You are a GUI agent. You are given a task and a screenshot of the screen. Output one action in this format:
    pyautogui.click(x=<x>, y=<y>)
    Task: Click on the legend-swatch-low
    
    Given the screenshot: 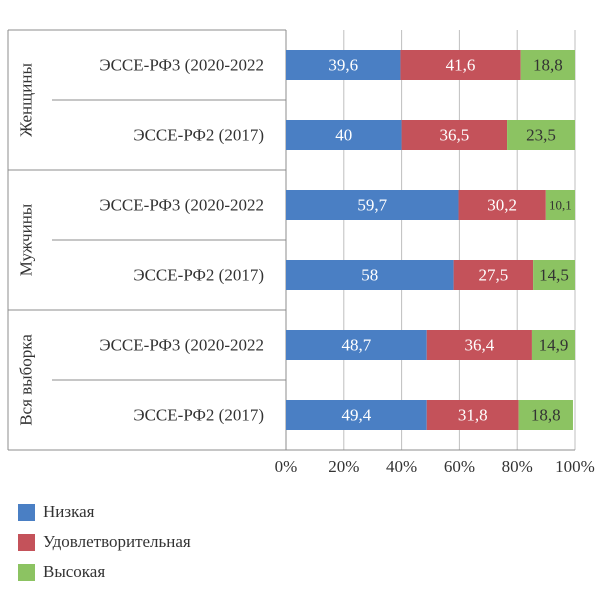 What is the action you would take?
    pyautogui.click(x=26, y=512)
    